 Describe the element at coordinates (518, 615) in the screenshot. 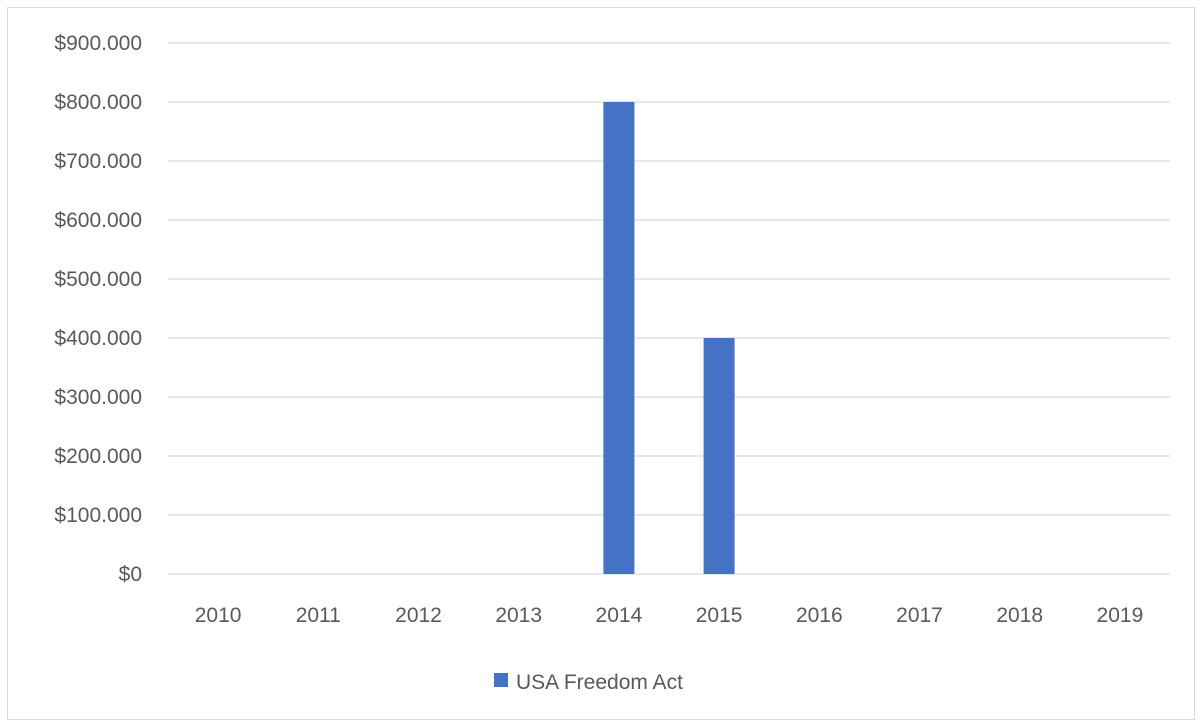

I see `x-tick-label: 2013` at that location.